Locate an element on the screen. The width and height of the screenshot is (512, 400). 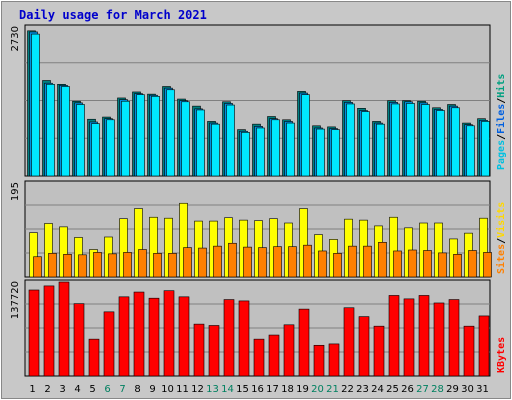
series-axis-label-part: Sites is located at coordinates (501, 259).